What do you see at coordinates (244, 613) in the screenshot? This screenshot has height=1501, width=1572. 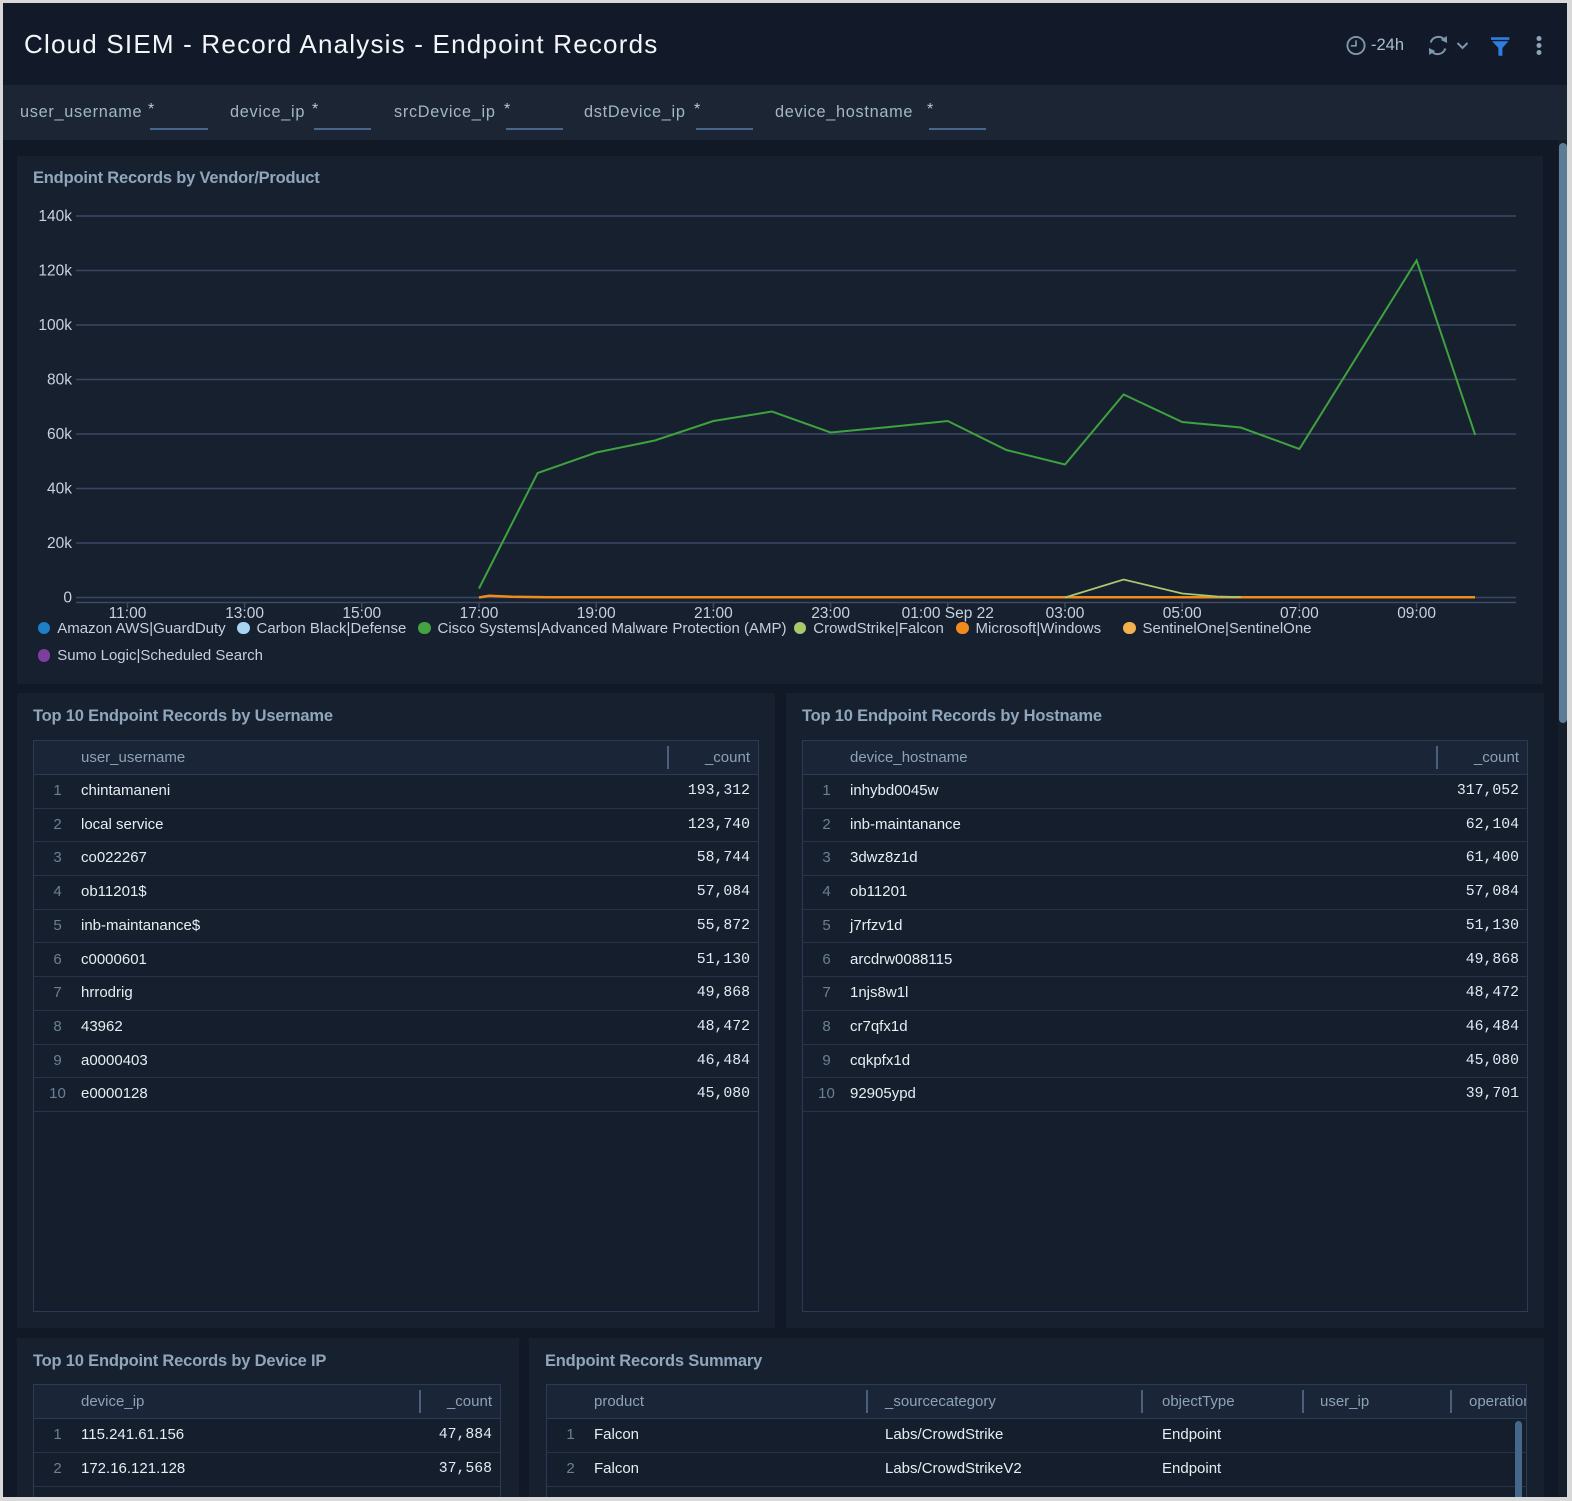 I see `svg-text: 13:00` at bounding box center [244, 613].